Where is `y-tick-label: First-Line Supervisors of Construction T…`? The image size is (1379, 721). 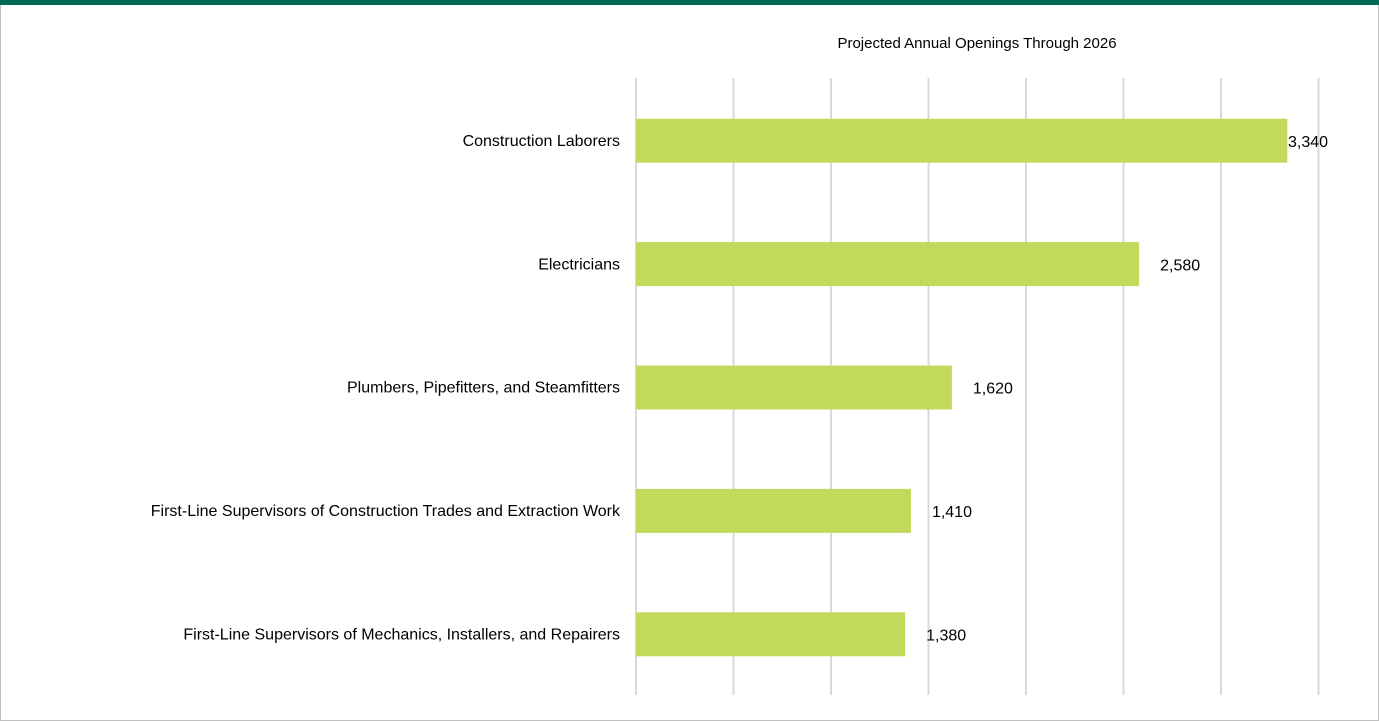 y-tick-label: First-Line Supervisors of Construction T… is located at coordinates (386, 511).